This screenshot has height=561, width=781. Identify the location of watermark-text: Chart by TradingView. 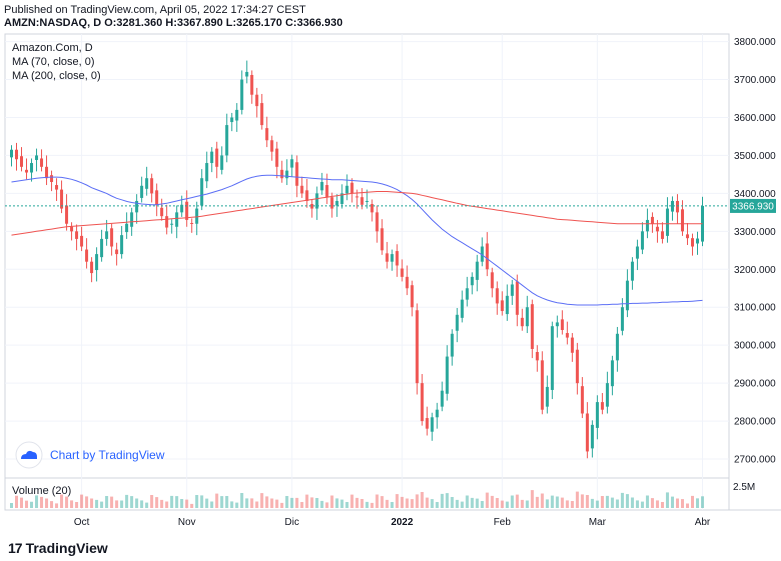
(107, 455).